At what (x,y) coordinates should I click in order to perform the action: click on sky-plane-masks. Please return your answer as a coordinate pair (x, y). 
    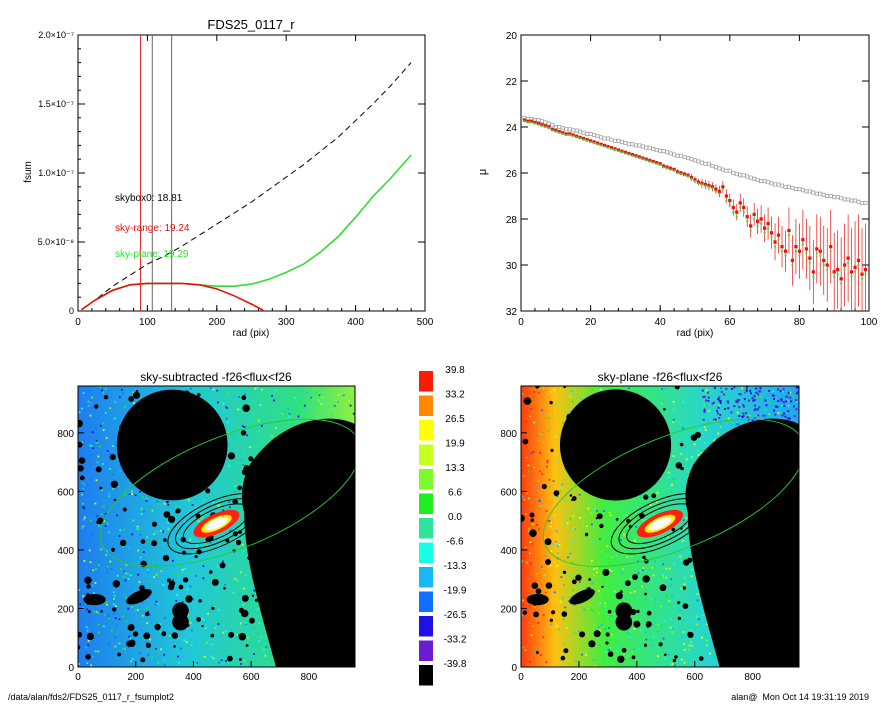
    Looking at the image, I should click on (660, 526).